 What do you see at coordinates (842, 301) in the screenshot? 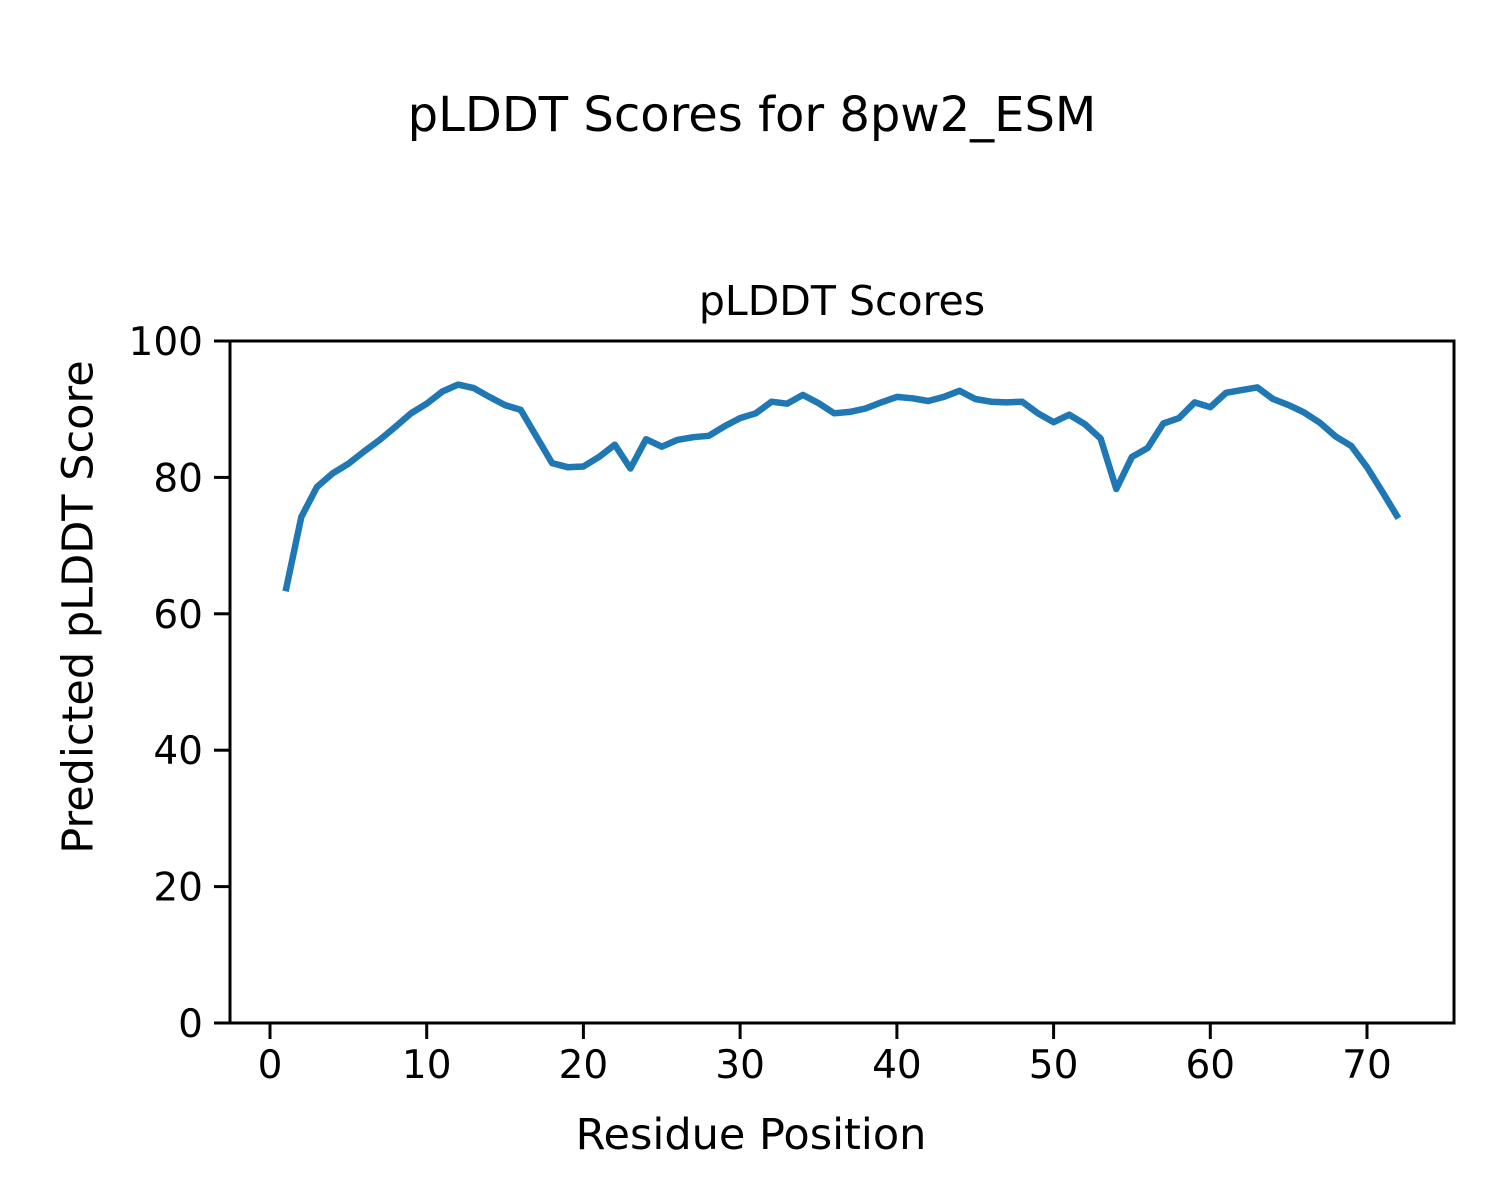
I see `axes-title: pLDDT Scores` at bounding box center [842, 301].